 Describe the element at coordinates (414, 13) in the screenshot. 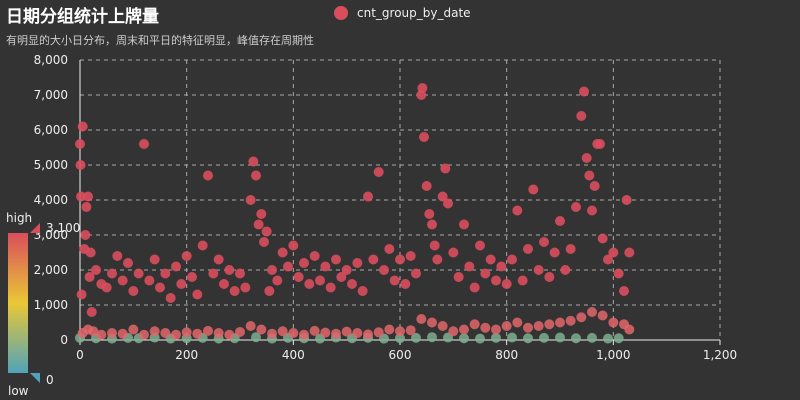

I see `legend-label: cnt_group_by_date` at that location.